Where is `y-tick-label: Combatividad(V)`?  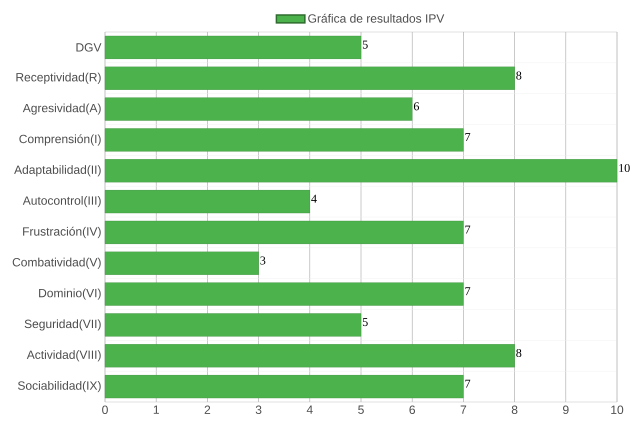
y-tick-label: Combatividad(V) is located at coordinates (56, 263).